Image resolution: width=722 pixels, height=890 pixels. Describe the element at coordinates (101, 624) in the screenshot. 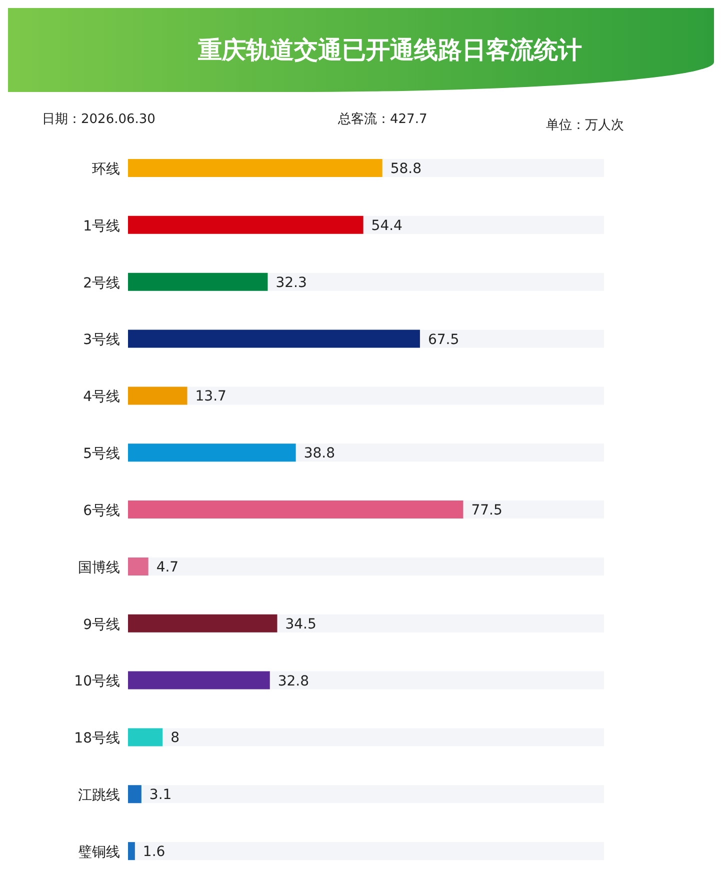

I see `y-tick-label: 9号线` at that location.